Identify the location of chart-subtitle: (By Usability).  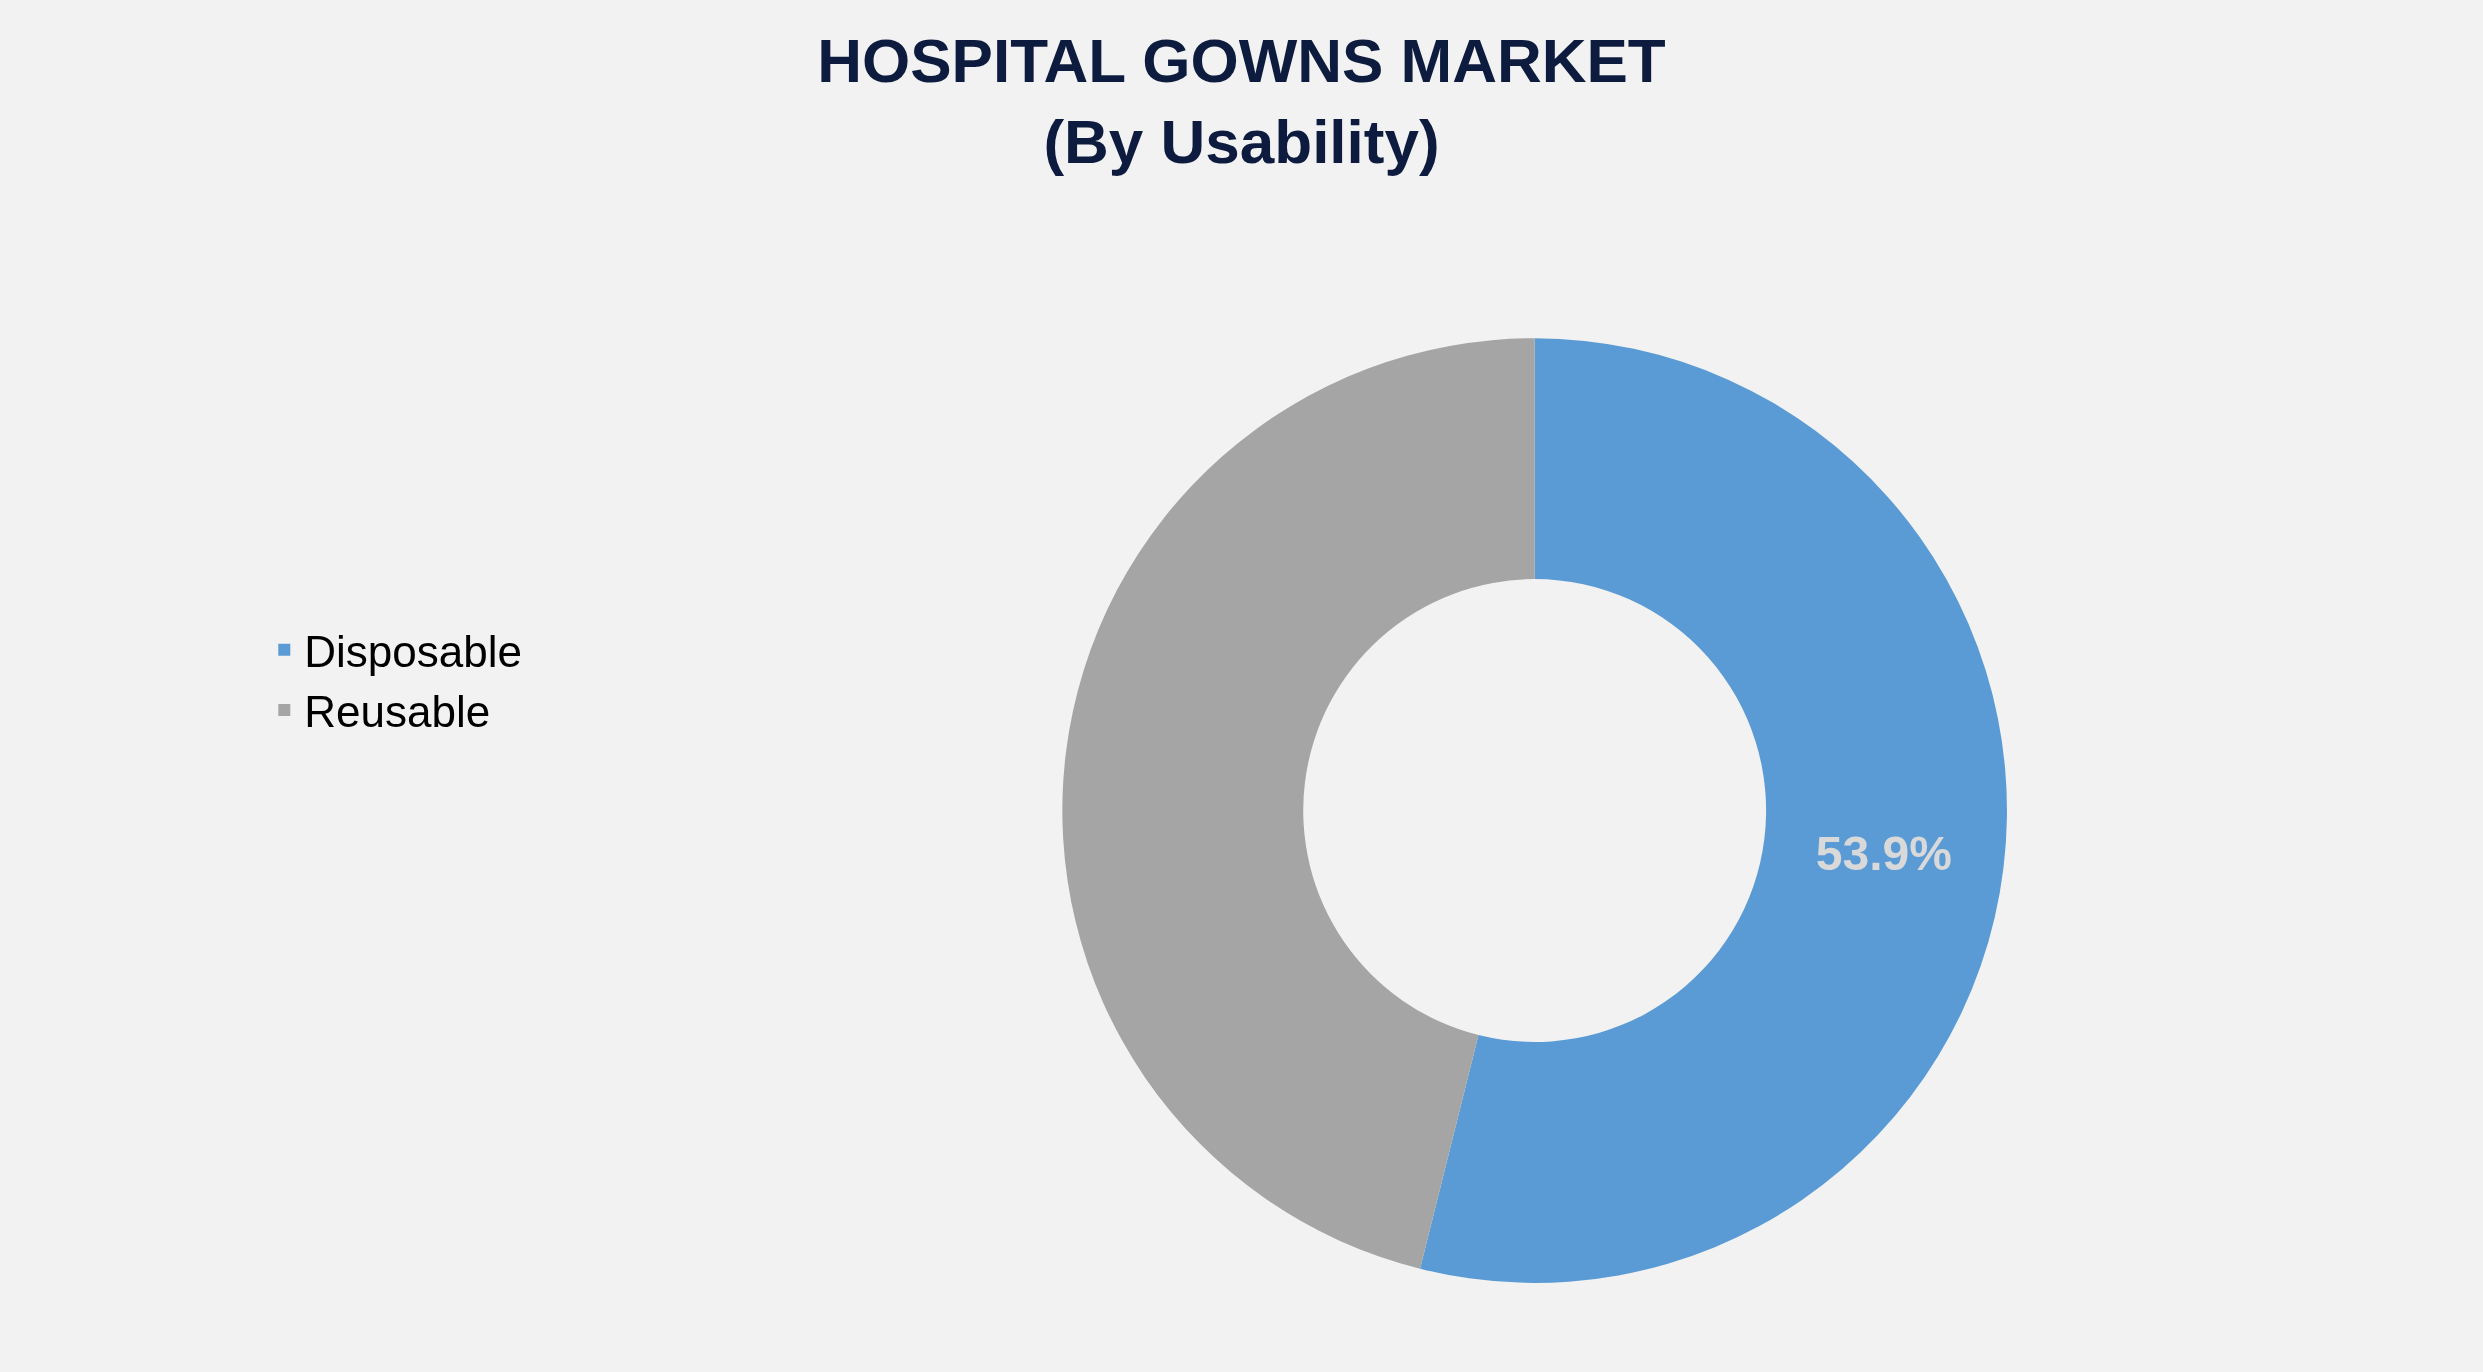
(1241, 141).